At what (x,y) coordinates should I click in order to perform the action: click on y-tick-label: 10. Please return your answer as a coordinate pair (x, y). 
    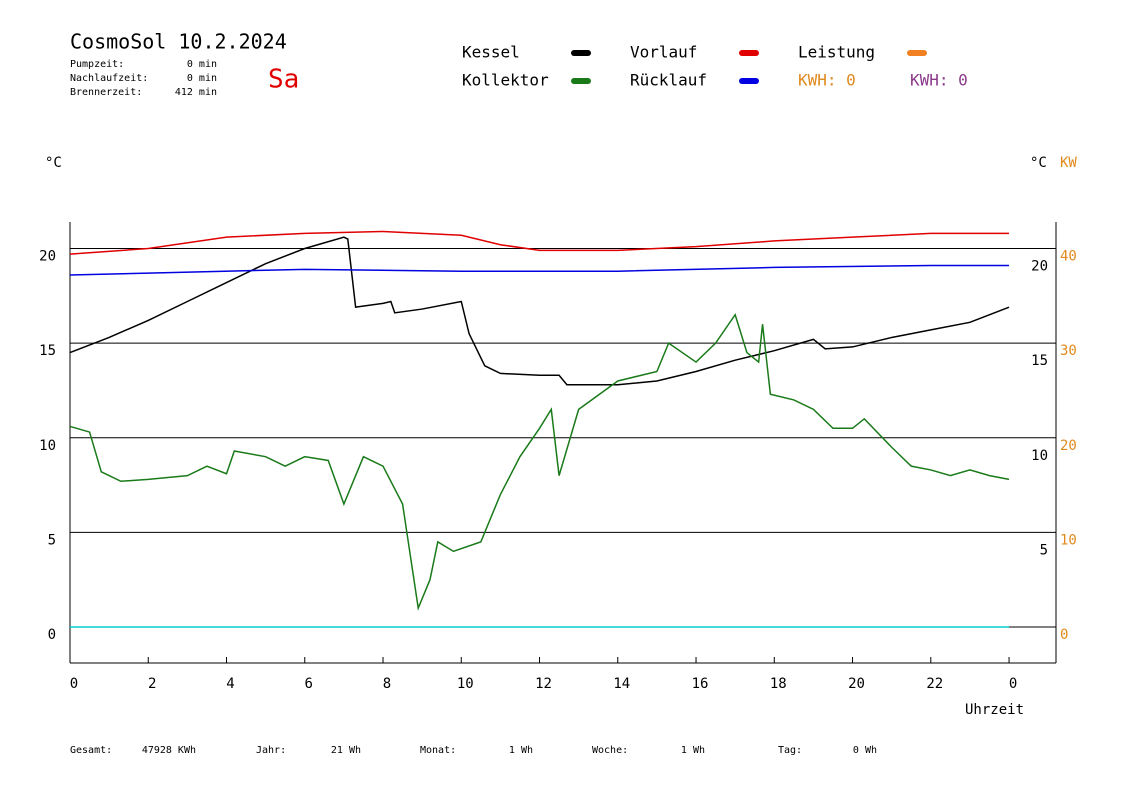
    Looking at the image, I should click on (47, 446).